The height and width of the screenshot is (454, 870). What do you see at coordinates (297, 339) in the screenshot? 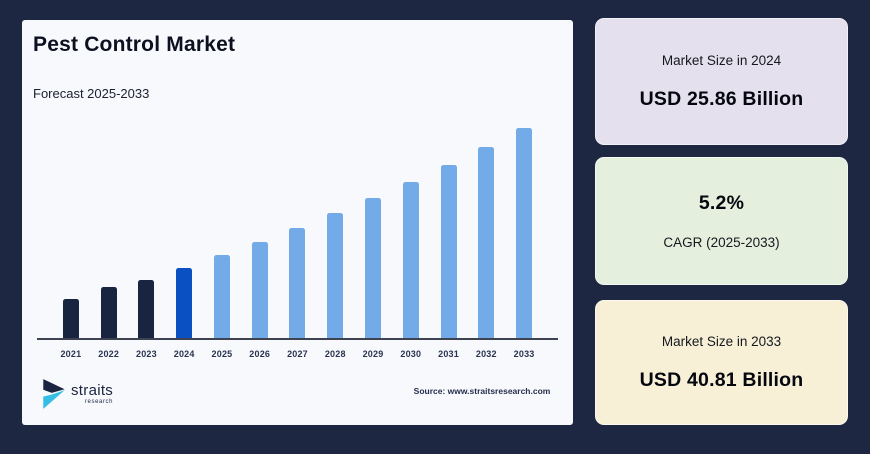
I see `x-axis-line` at bounding box center [297, 339].